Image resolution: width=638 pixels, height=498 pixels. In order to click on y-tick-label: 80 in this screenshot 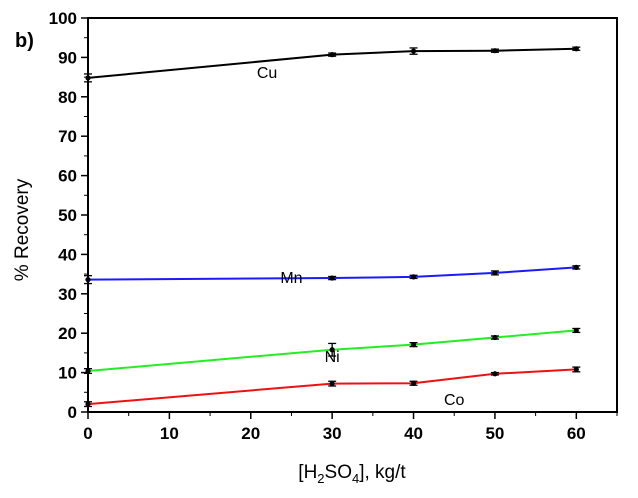, I will do `click(67, 97)`.